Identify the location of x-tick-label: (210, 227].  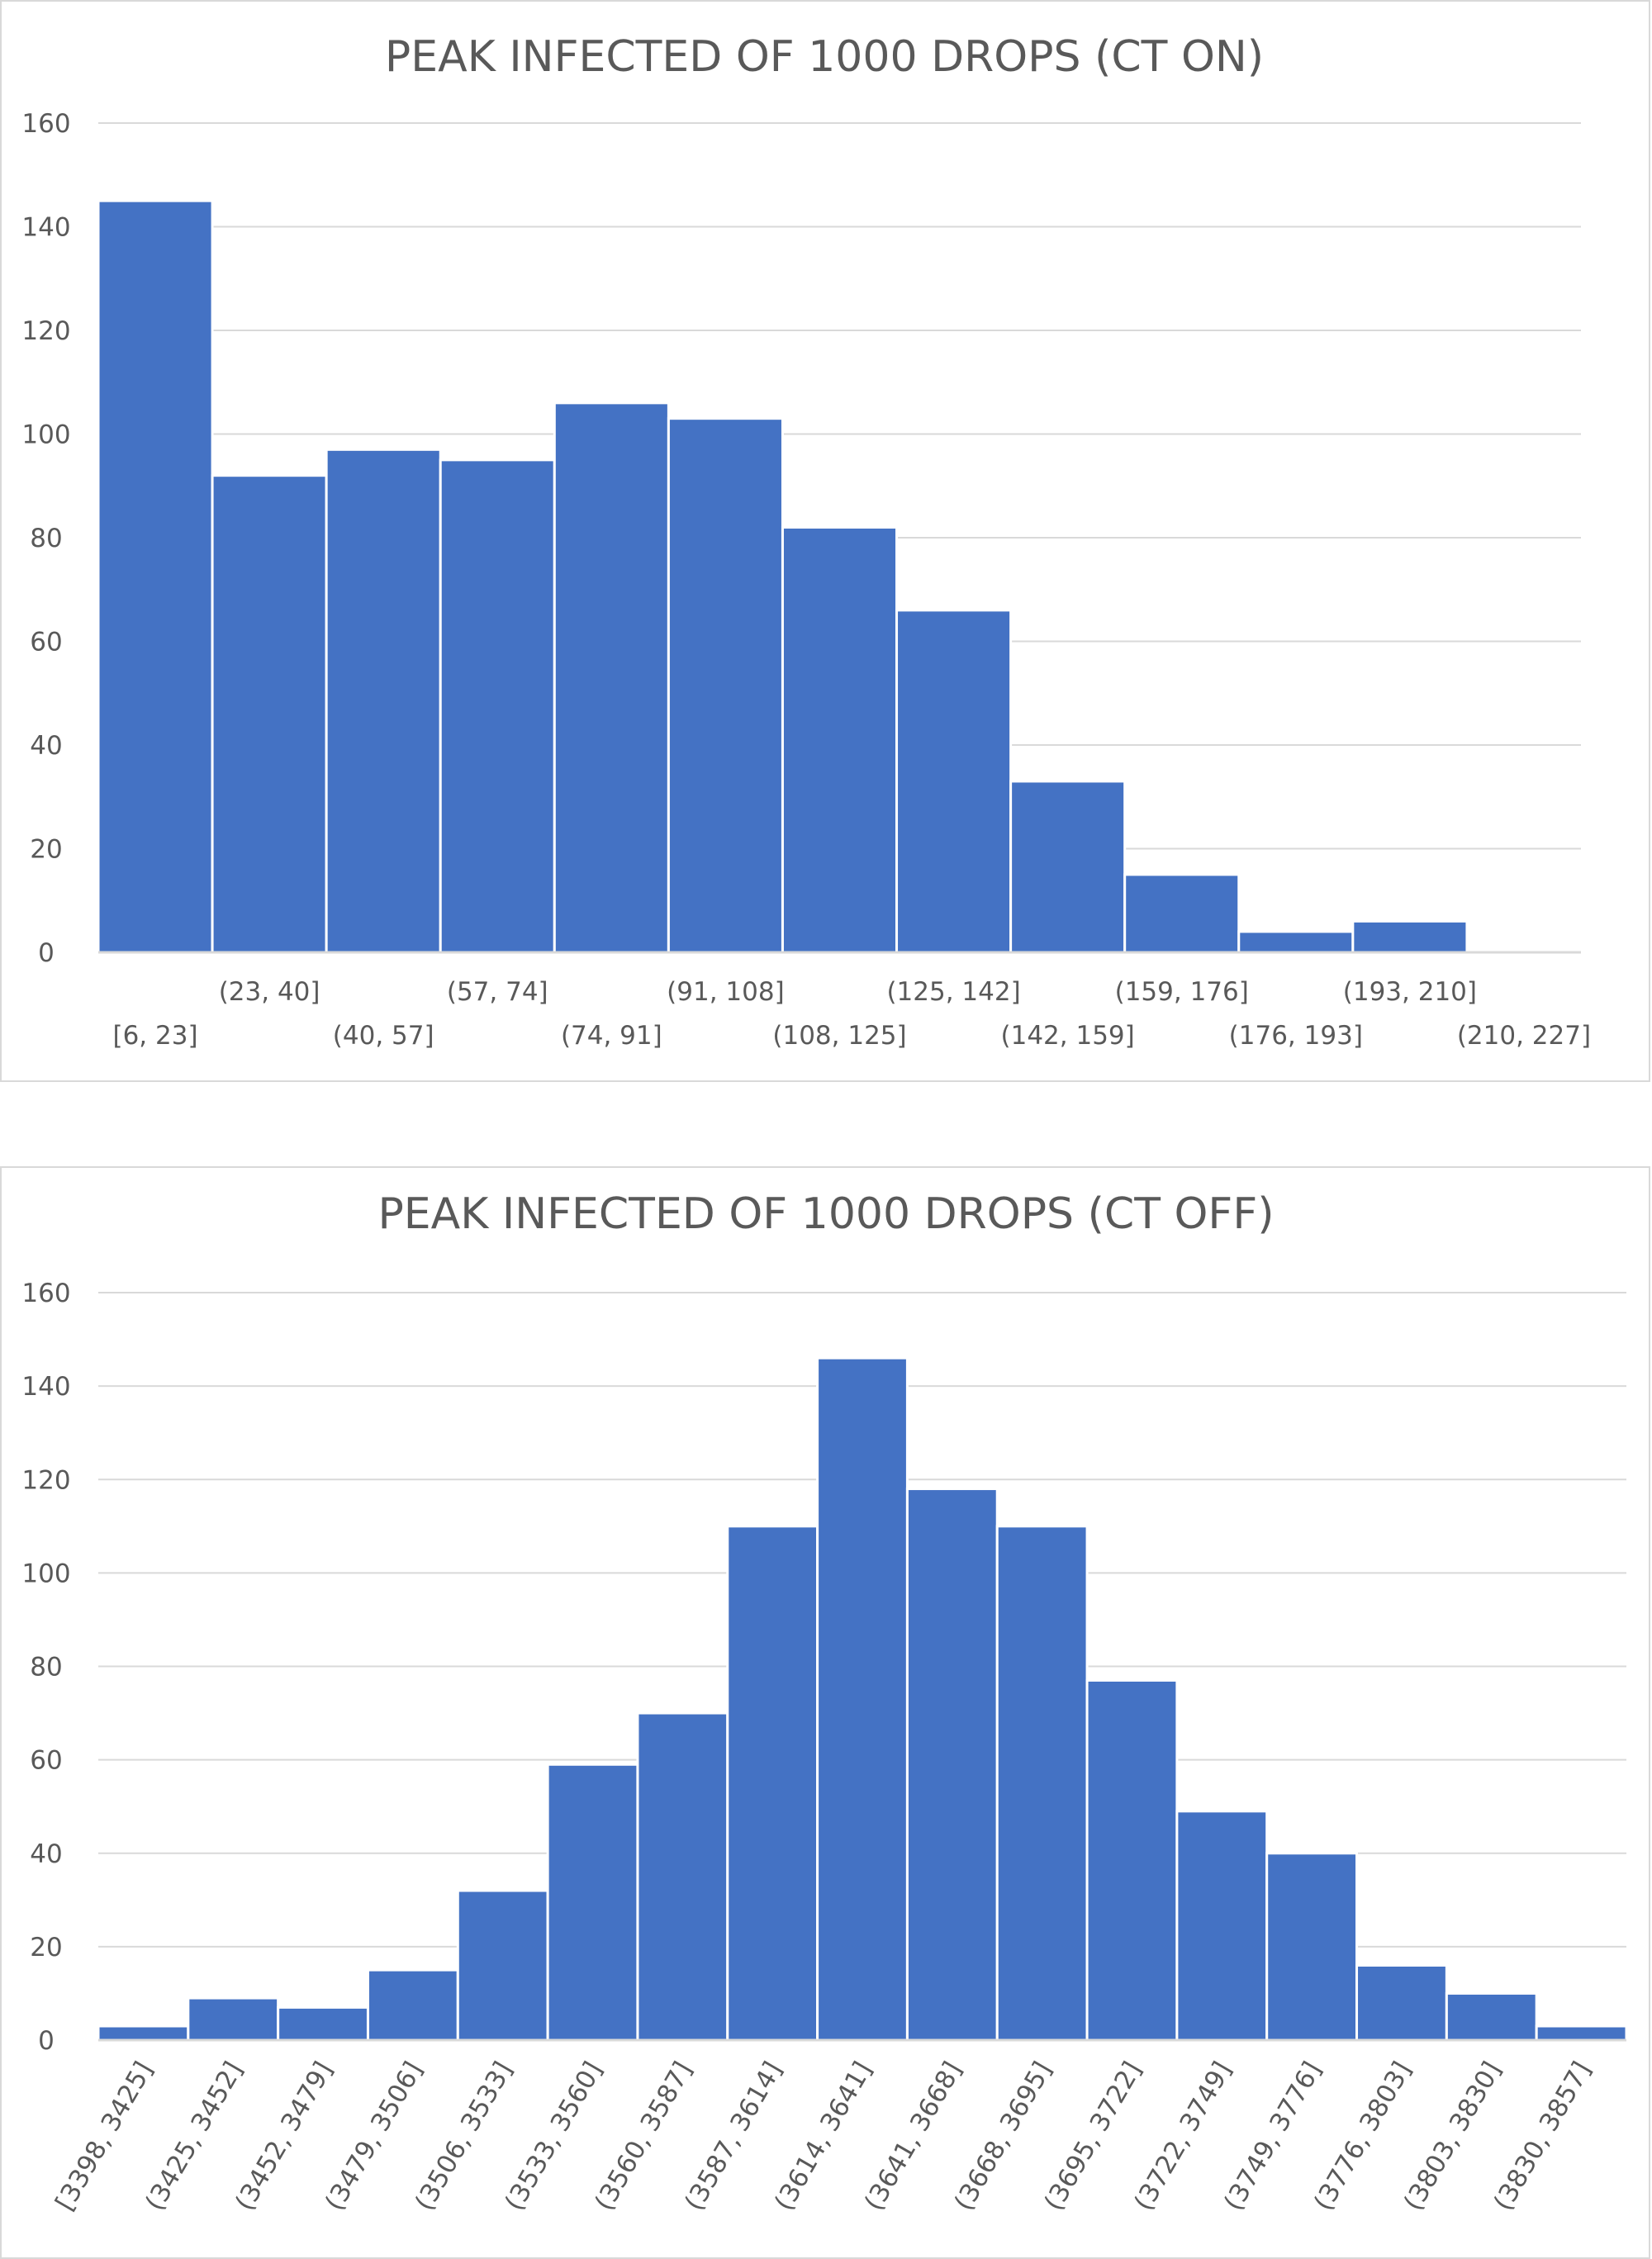
(1524, 1036).